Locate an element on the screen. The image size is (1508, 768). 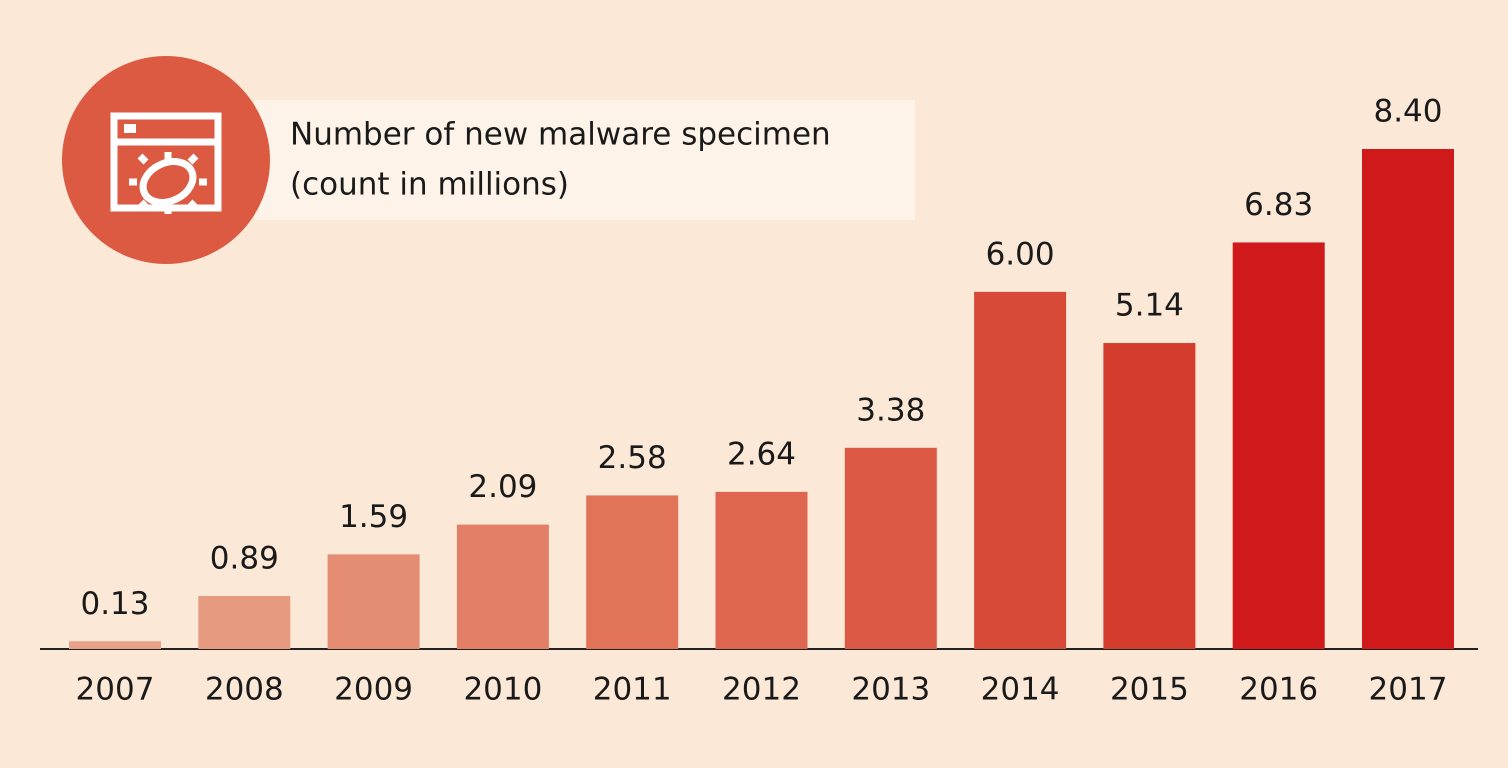
malware-icon is located at coordinates (166, 163).